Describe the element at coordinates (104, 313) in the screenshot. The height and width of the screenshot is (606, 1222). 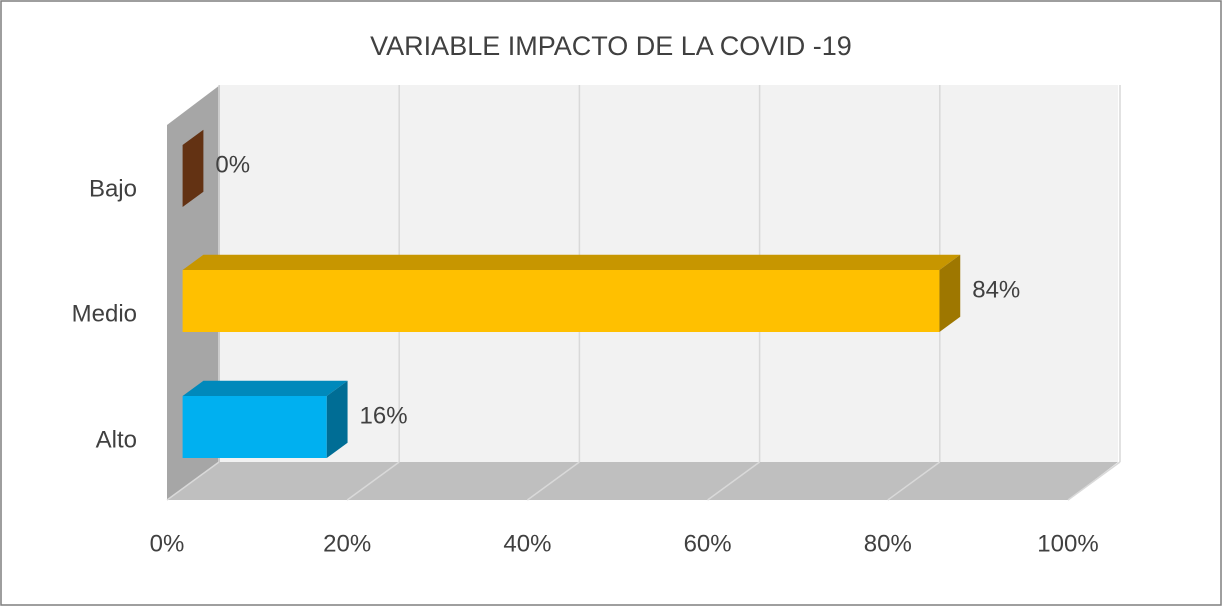
I see `y-tick-label: Medio` at that location.